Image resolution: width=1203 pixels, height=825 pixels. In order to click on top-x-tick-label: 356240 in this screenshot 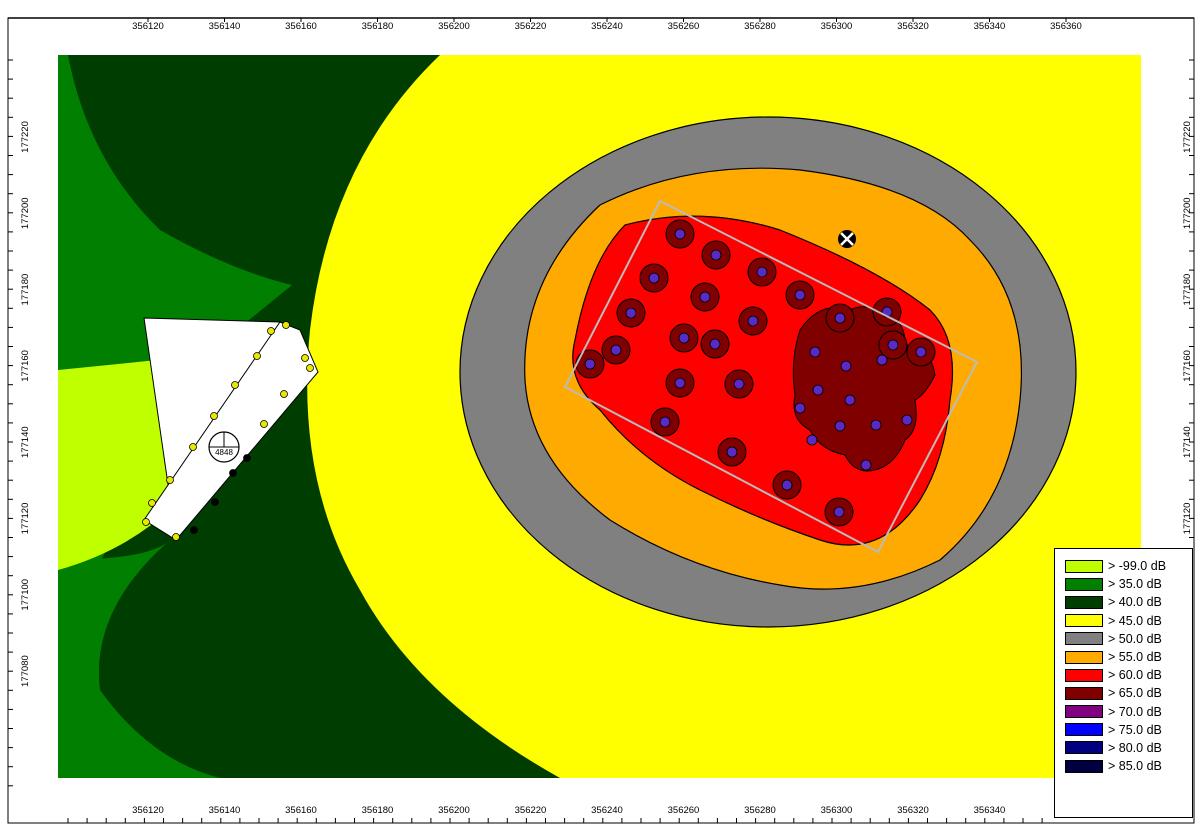, I will do `click(607, 26)`.